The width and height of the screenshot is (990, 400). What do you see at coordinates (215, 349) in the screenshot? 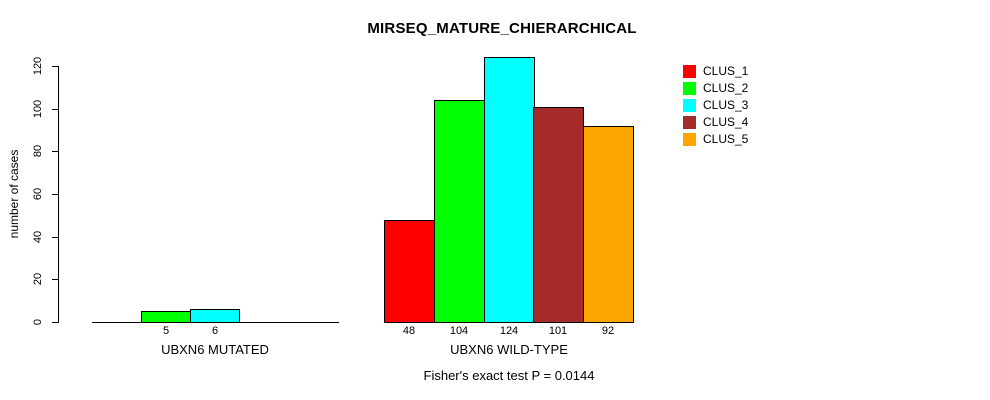
I see `x-category-label-mutated: UBXN6 MUTATED` at bounding box center [215, 349].